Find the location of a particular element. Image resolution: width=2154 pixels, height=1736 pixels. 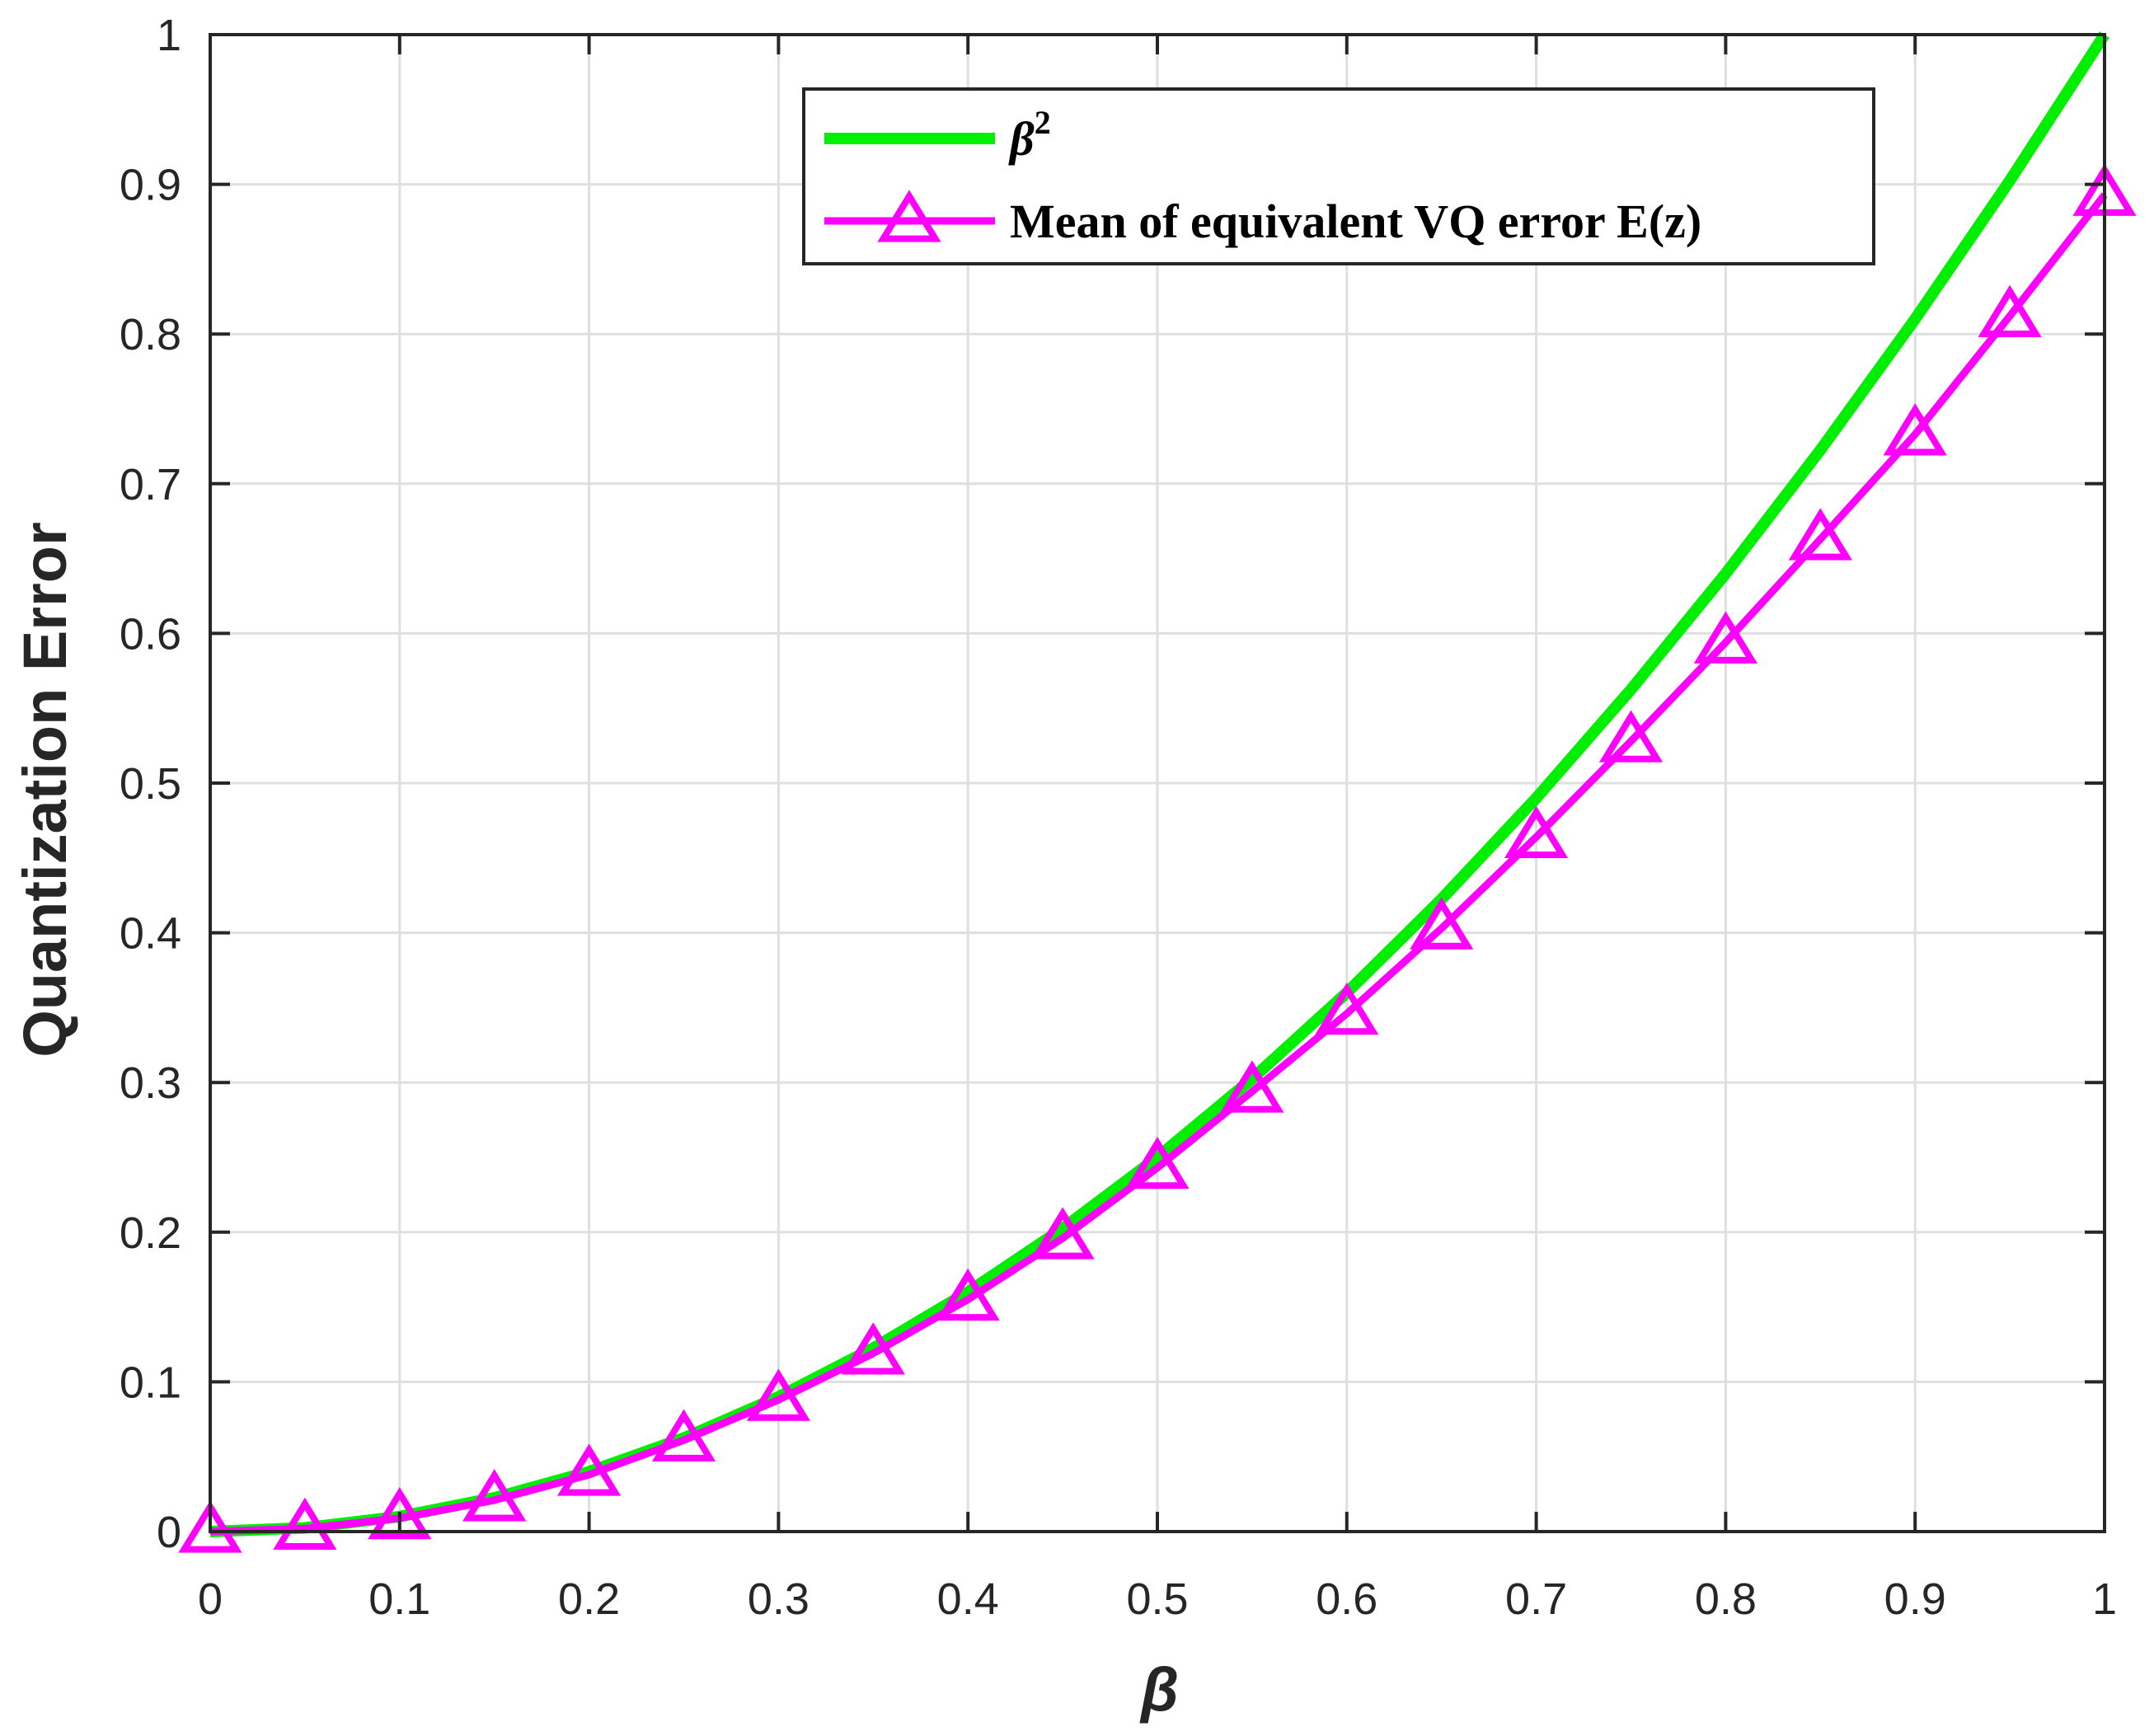

x-axis-label: β is located at coordinates (1159, 1689).